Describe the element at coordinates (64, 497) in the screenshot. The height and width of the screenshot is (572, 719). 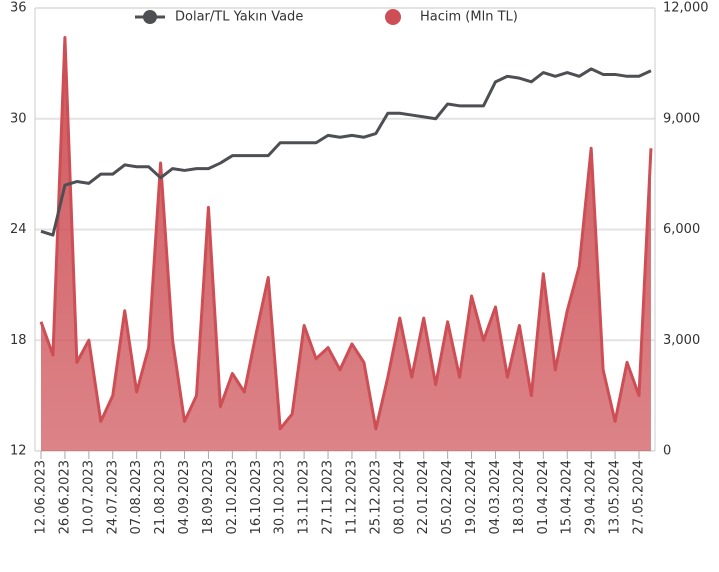
I see `x-tick-label: 26.06.2023` at that location.